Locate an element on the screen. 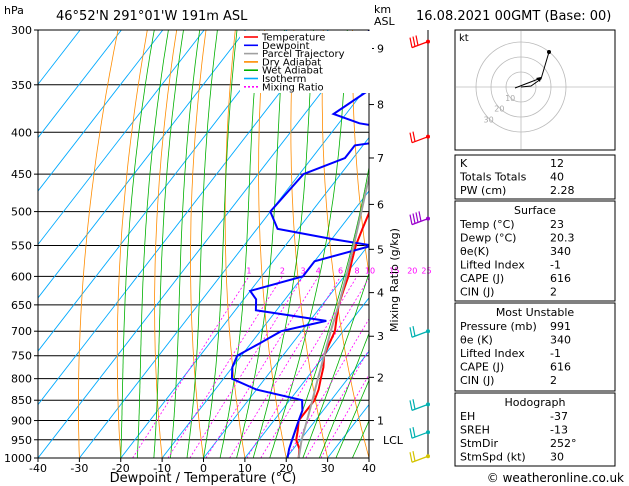 Image resolution: width=629 pixels, height=486 pixels. legend-label: Dewpoint is located at coordinates (286, 46).